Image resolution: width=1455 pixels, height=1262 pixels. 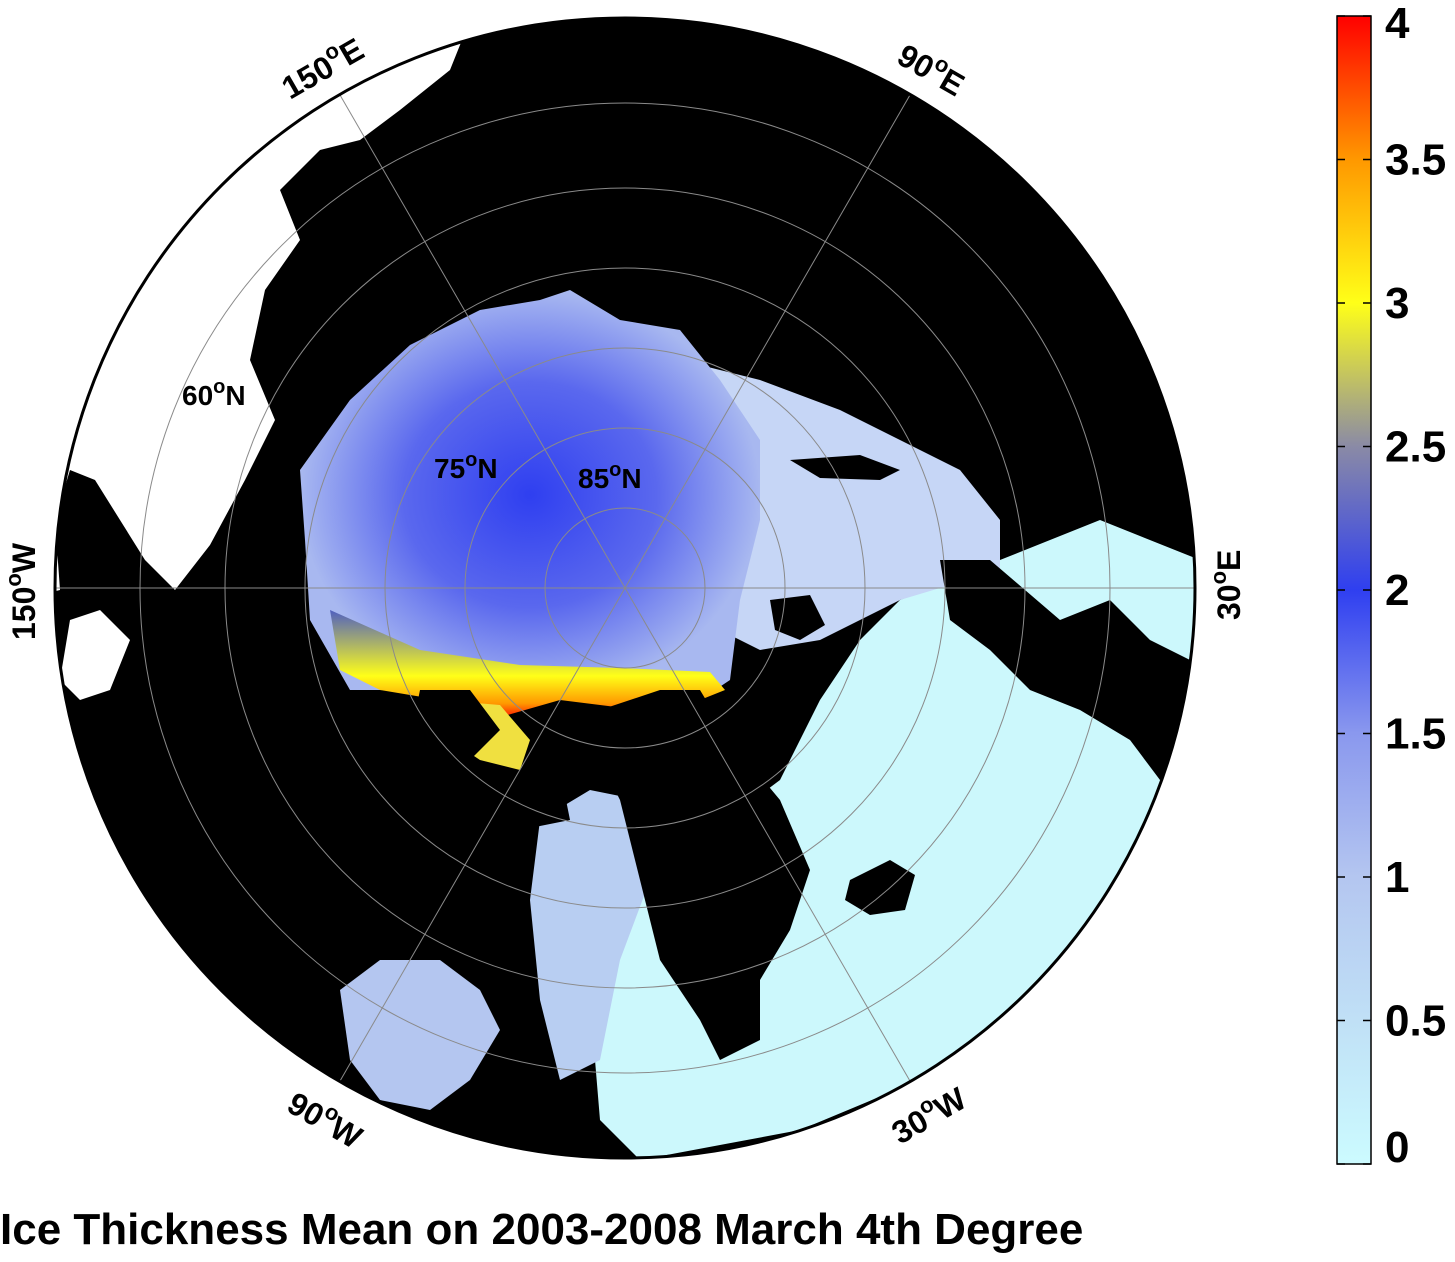 What do you see at coordinates (1415, 734) in the screenshot?
I see `colorbar-tick-label: 1.5` at bounding box center [1415, 734].